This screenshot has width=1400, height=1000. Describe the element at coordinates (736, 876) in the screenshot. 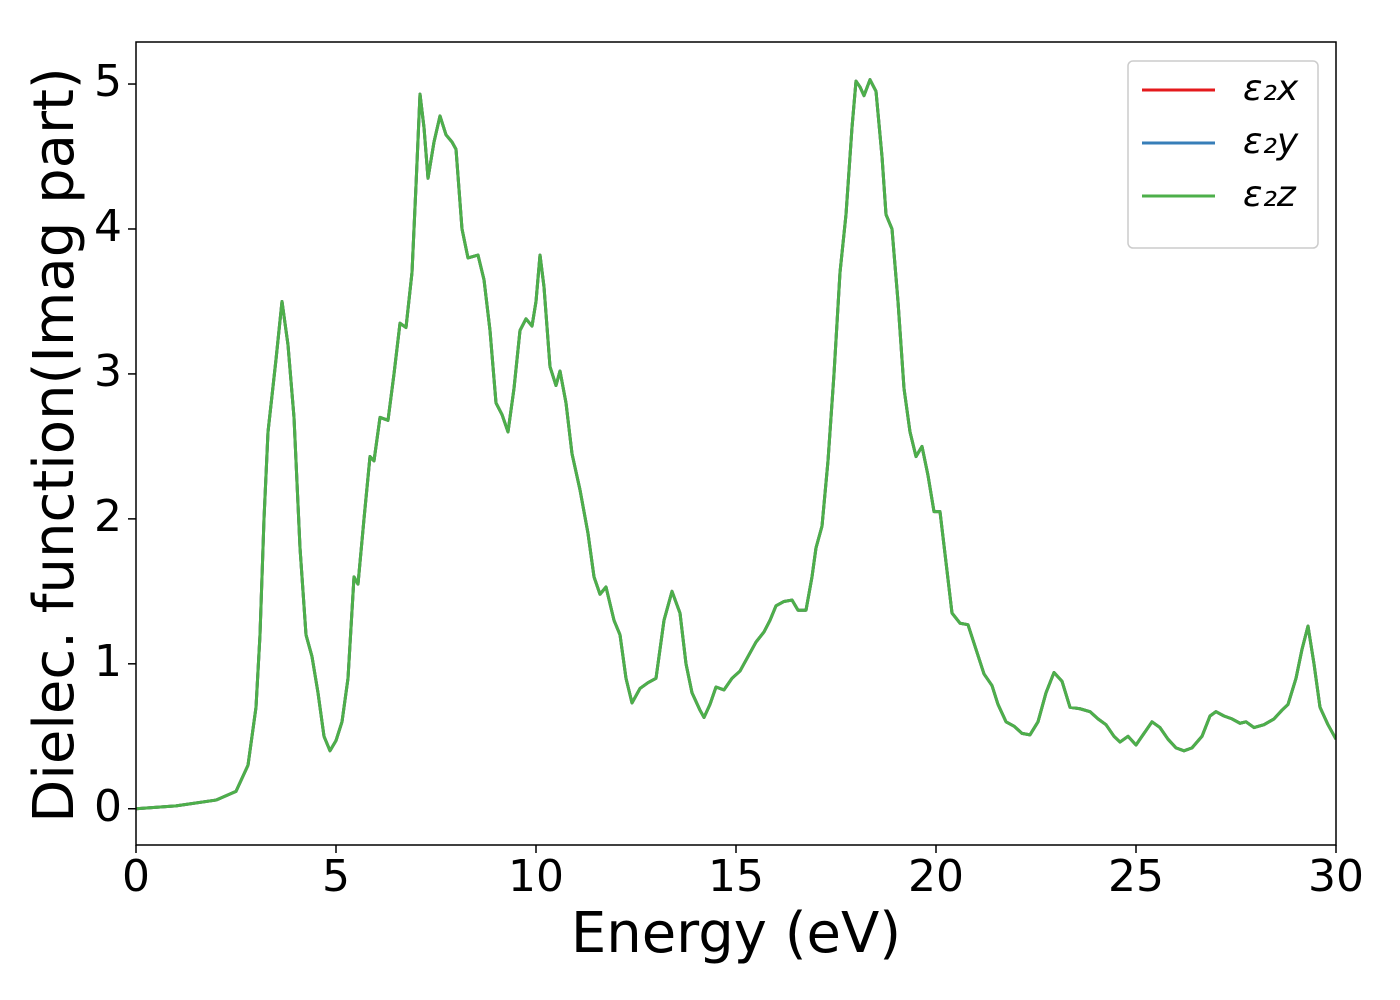

I see `x-tick-label: 15` at that location.